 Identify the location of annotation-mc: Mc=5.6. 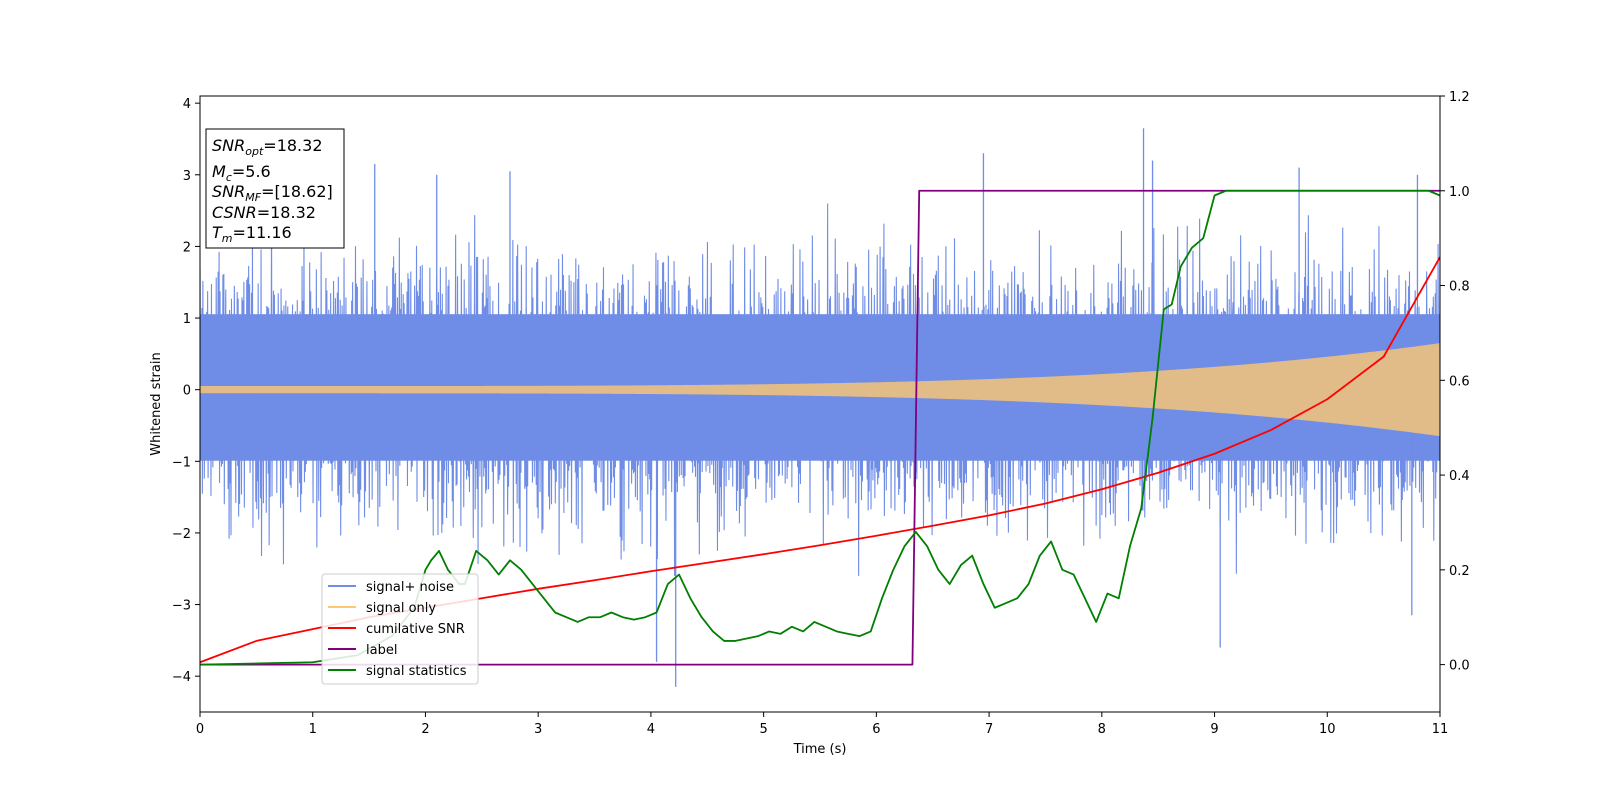
(241, 173).